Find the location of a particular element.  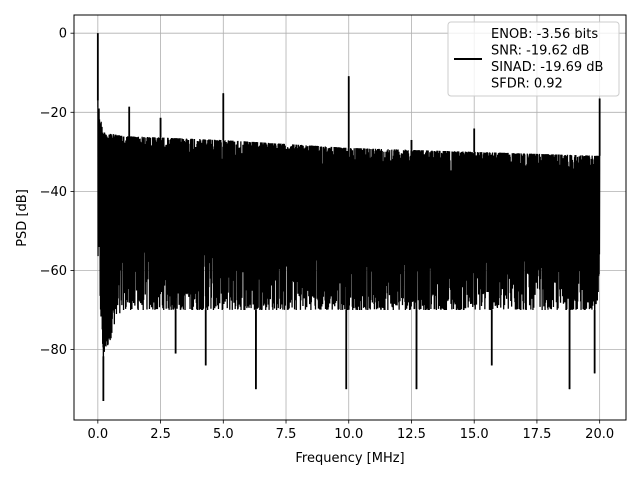

legend-enob: ENOB: -3.56 bits is located at coordinates (544, 34).